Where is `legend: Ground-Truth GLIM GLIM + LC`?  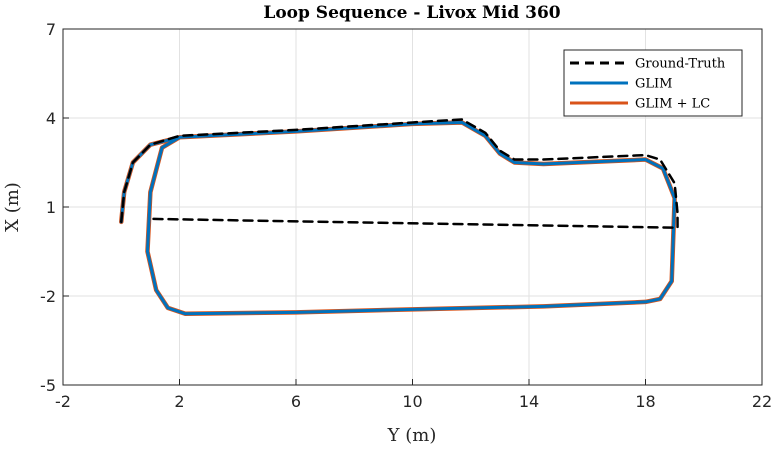
legend: Ground-Truth GLIM GLIM + LC is located at coordinates (653, 83).